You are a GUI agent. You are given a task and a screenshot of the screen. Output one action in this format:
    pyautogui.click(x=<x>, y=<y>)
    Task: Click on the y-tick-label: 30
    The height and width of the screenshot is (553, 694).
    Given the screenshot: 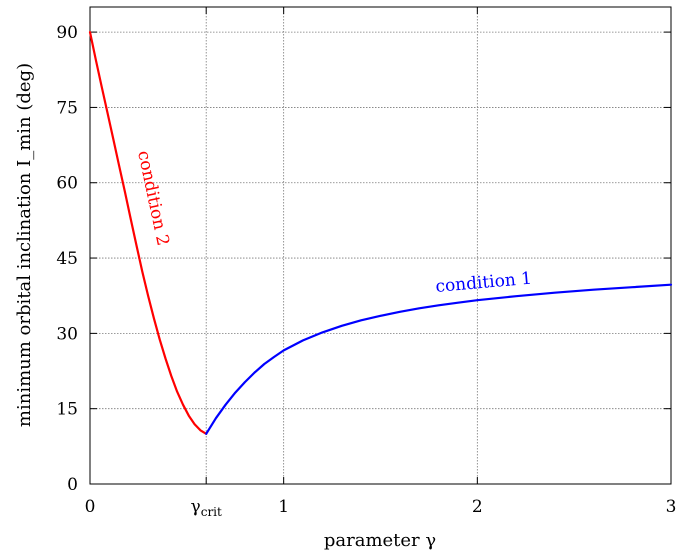 What is the action you would take?
    pyautogui.click(x=67, y=334)
    